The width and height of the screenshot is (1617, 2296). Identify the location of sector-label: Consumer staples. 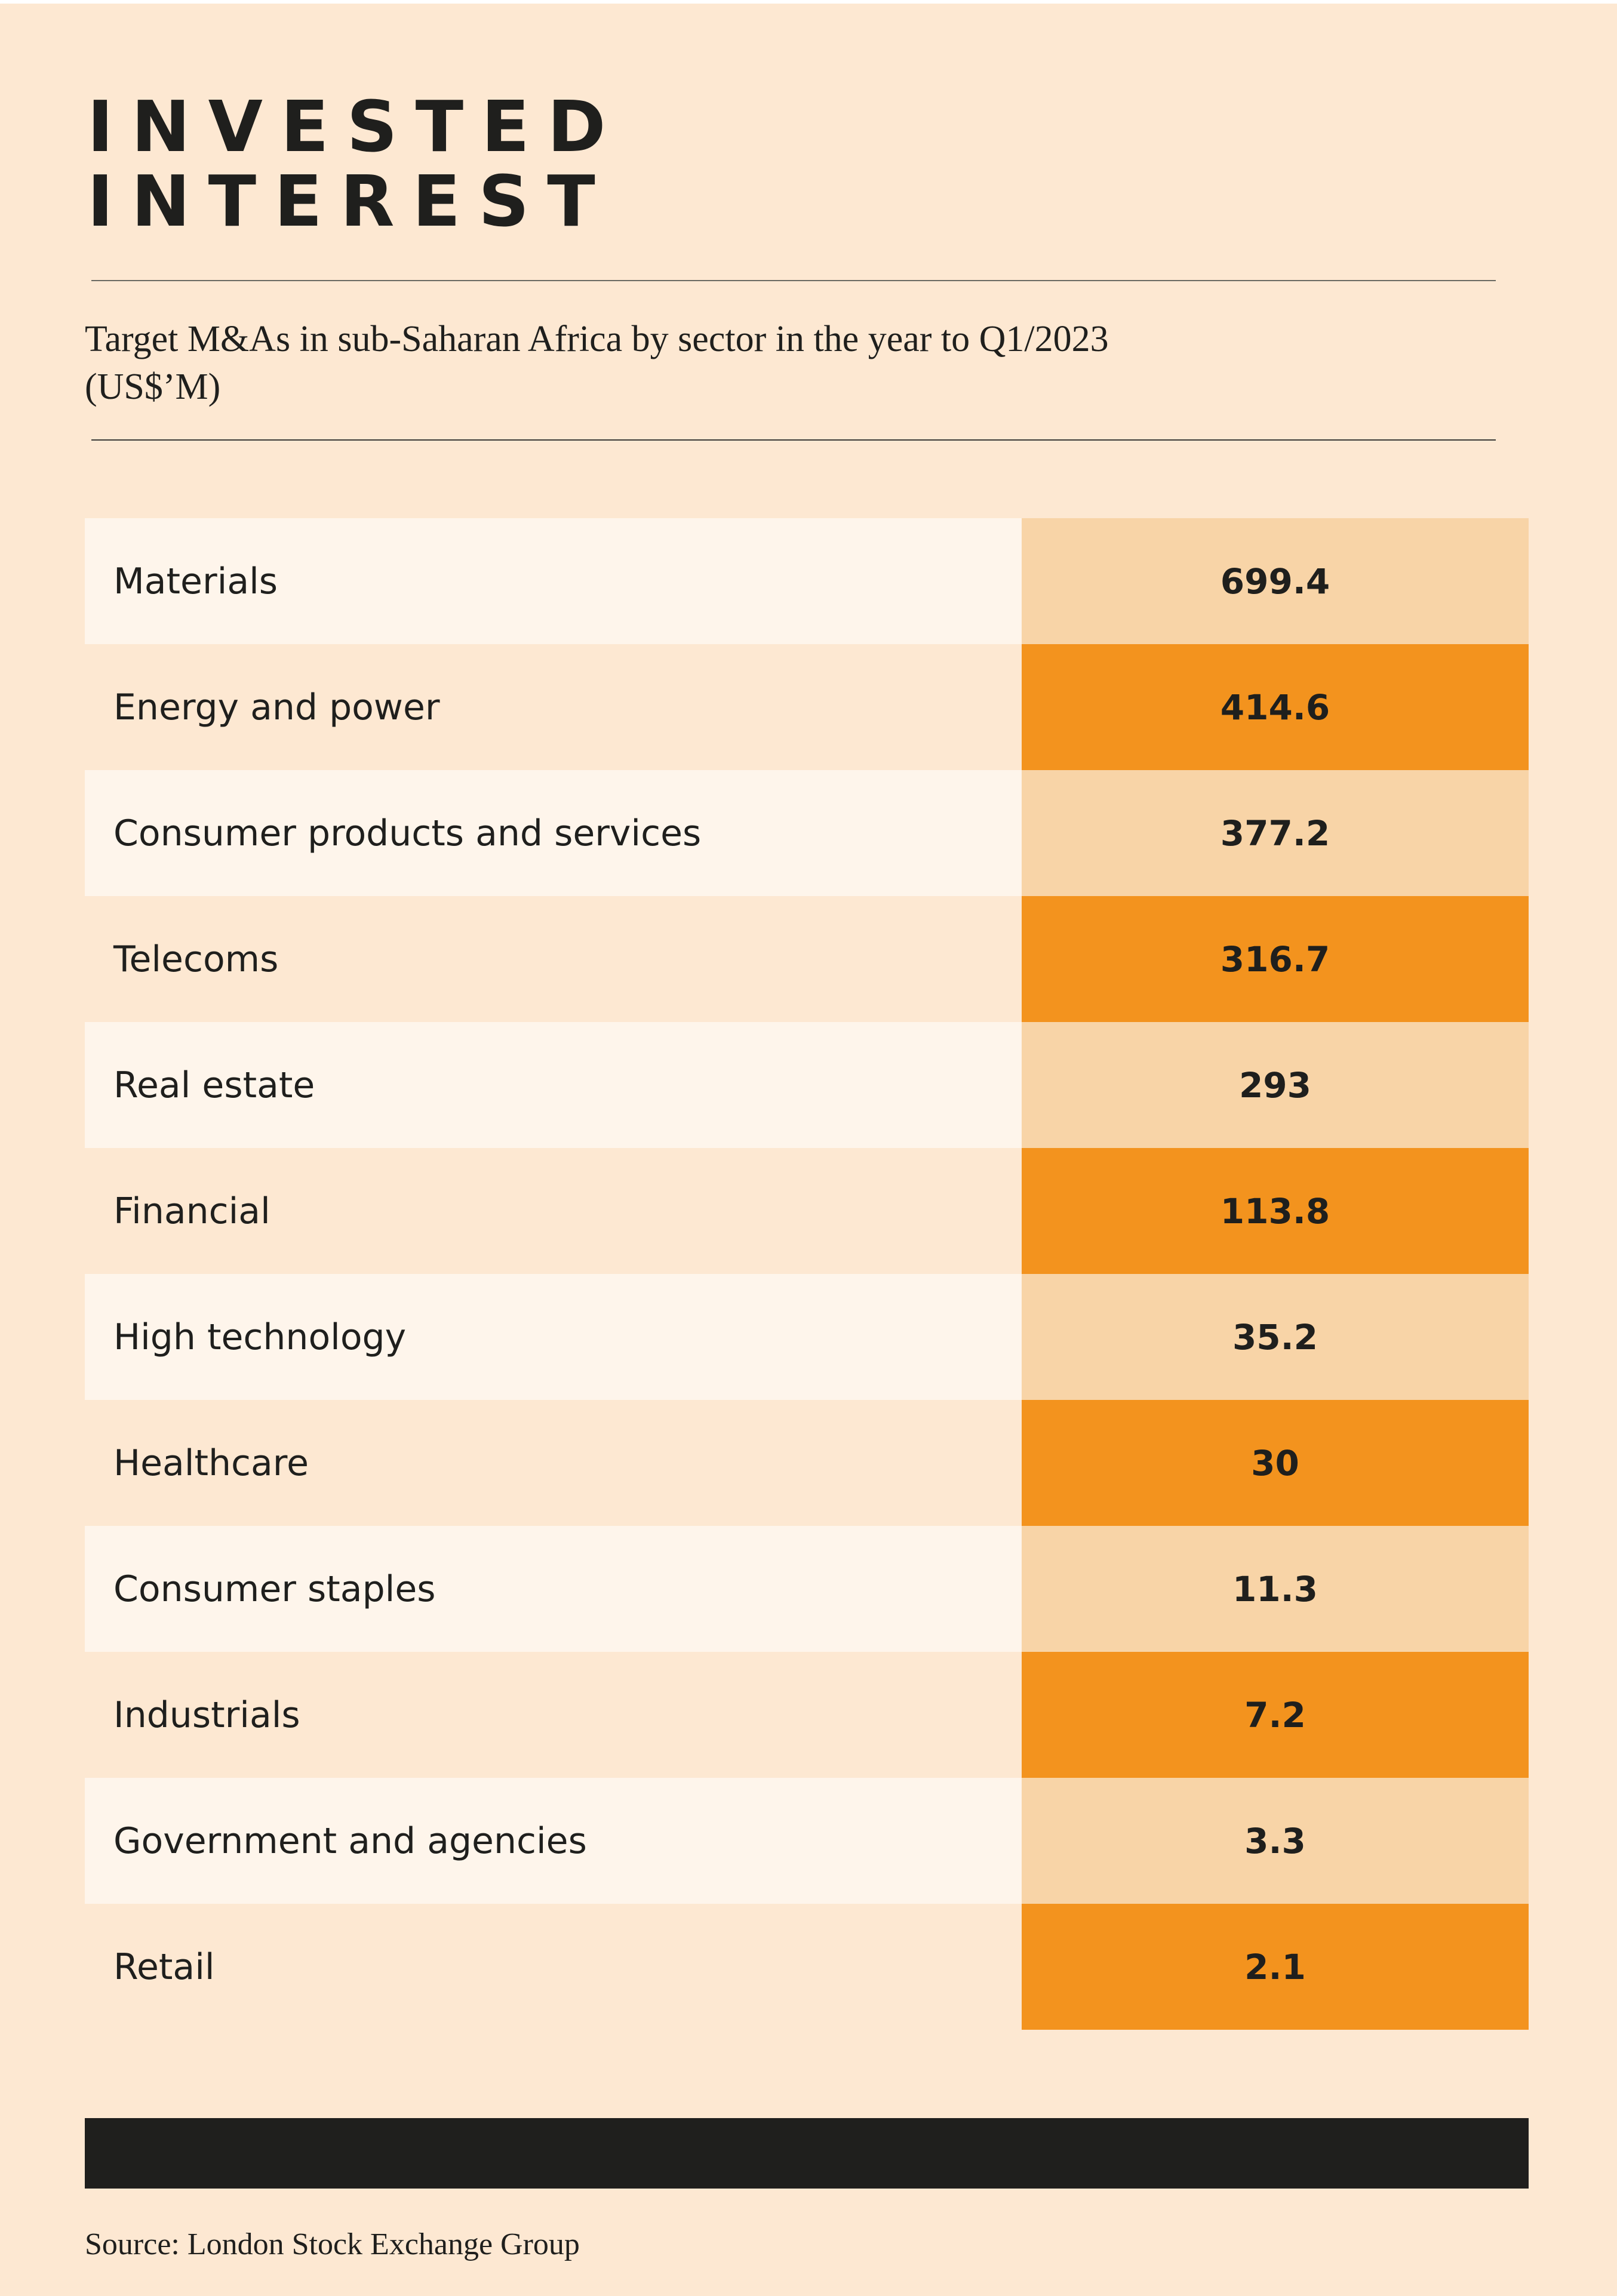
(553, 1589).